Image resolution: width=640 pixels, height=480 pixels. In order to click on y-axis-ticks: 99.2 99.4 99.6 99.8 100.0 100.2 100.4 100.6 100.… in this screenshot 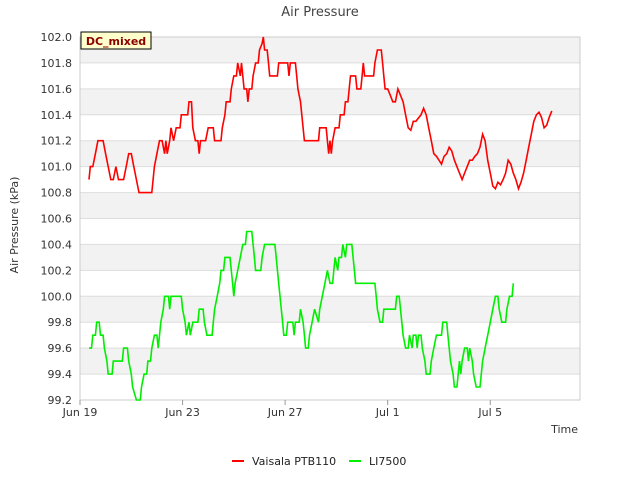, I will do `click(57, 219)`.